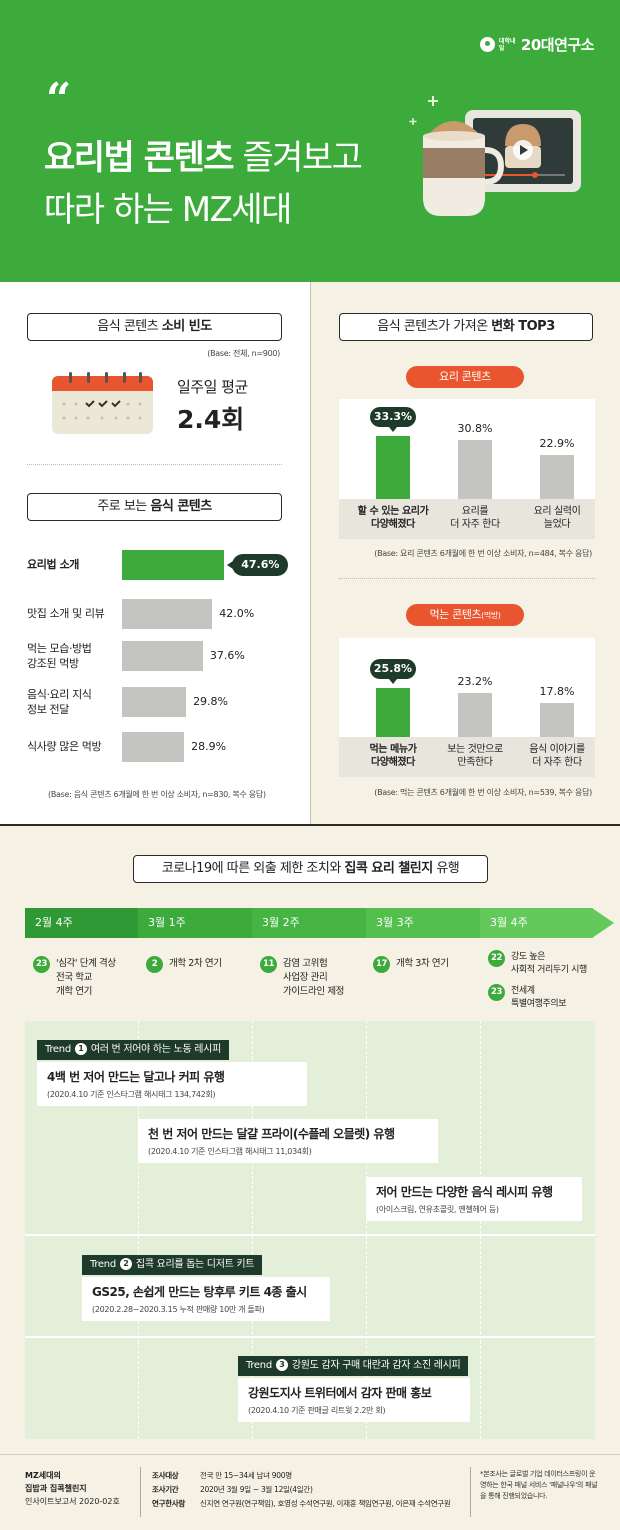 The height and width of the screenshot is (1530, 620). I want to click on quote-mark: “, so click(59, 99).